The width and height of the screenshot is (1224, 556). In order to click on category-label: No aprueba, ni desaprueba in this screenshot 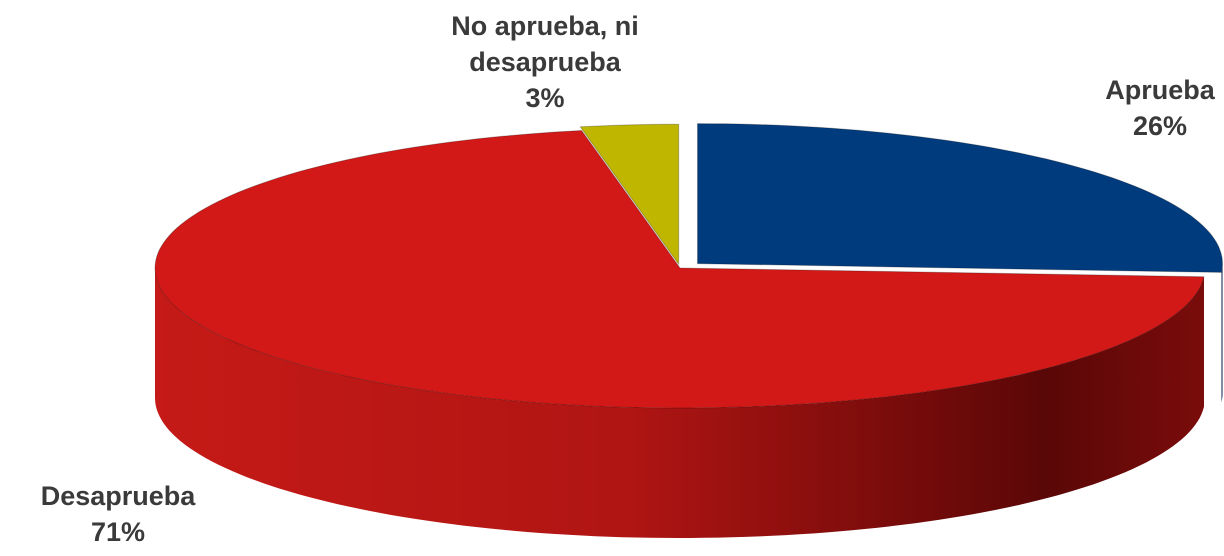, I will do `click(545, 44)`.